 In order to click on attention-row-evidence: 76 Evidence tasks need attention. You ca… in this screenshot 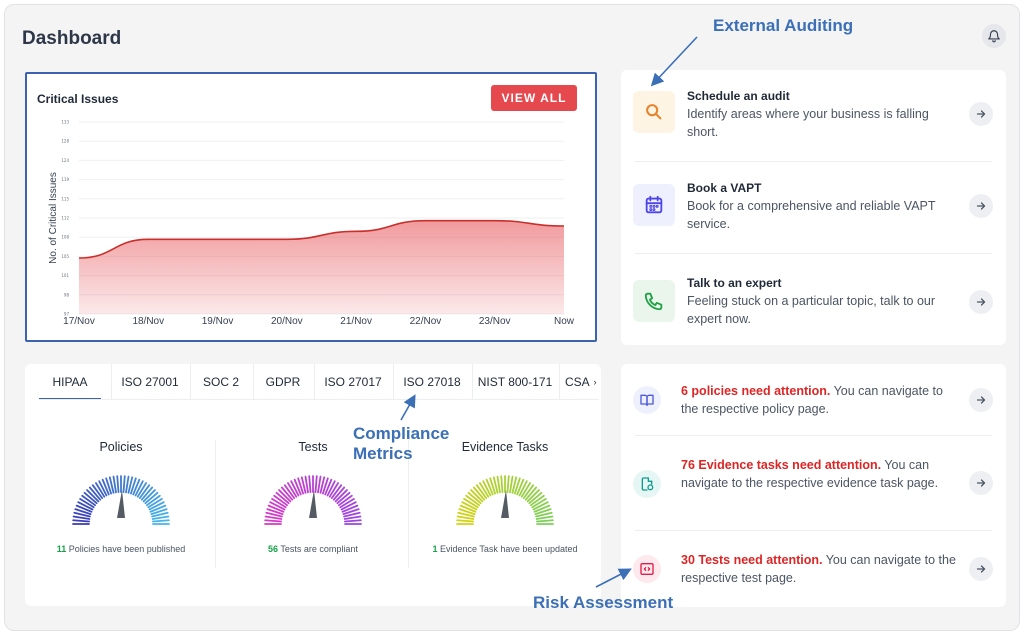, I will do `click(813, 483)`.